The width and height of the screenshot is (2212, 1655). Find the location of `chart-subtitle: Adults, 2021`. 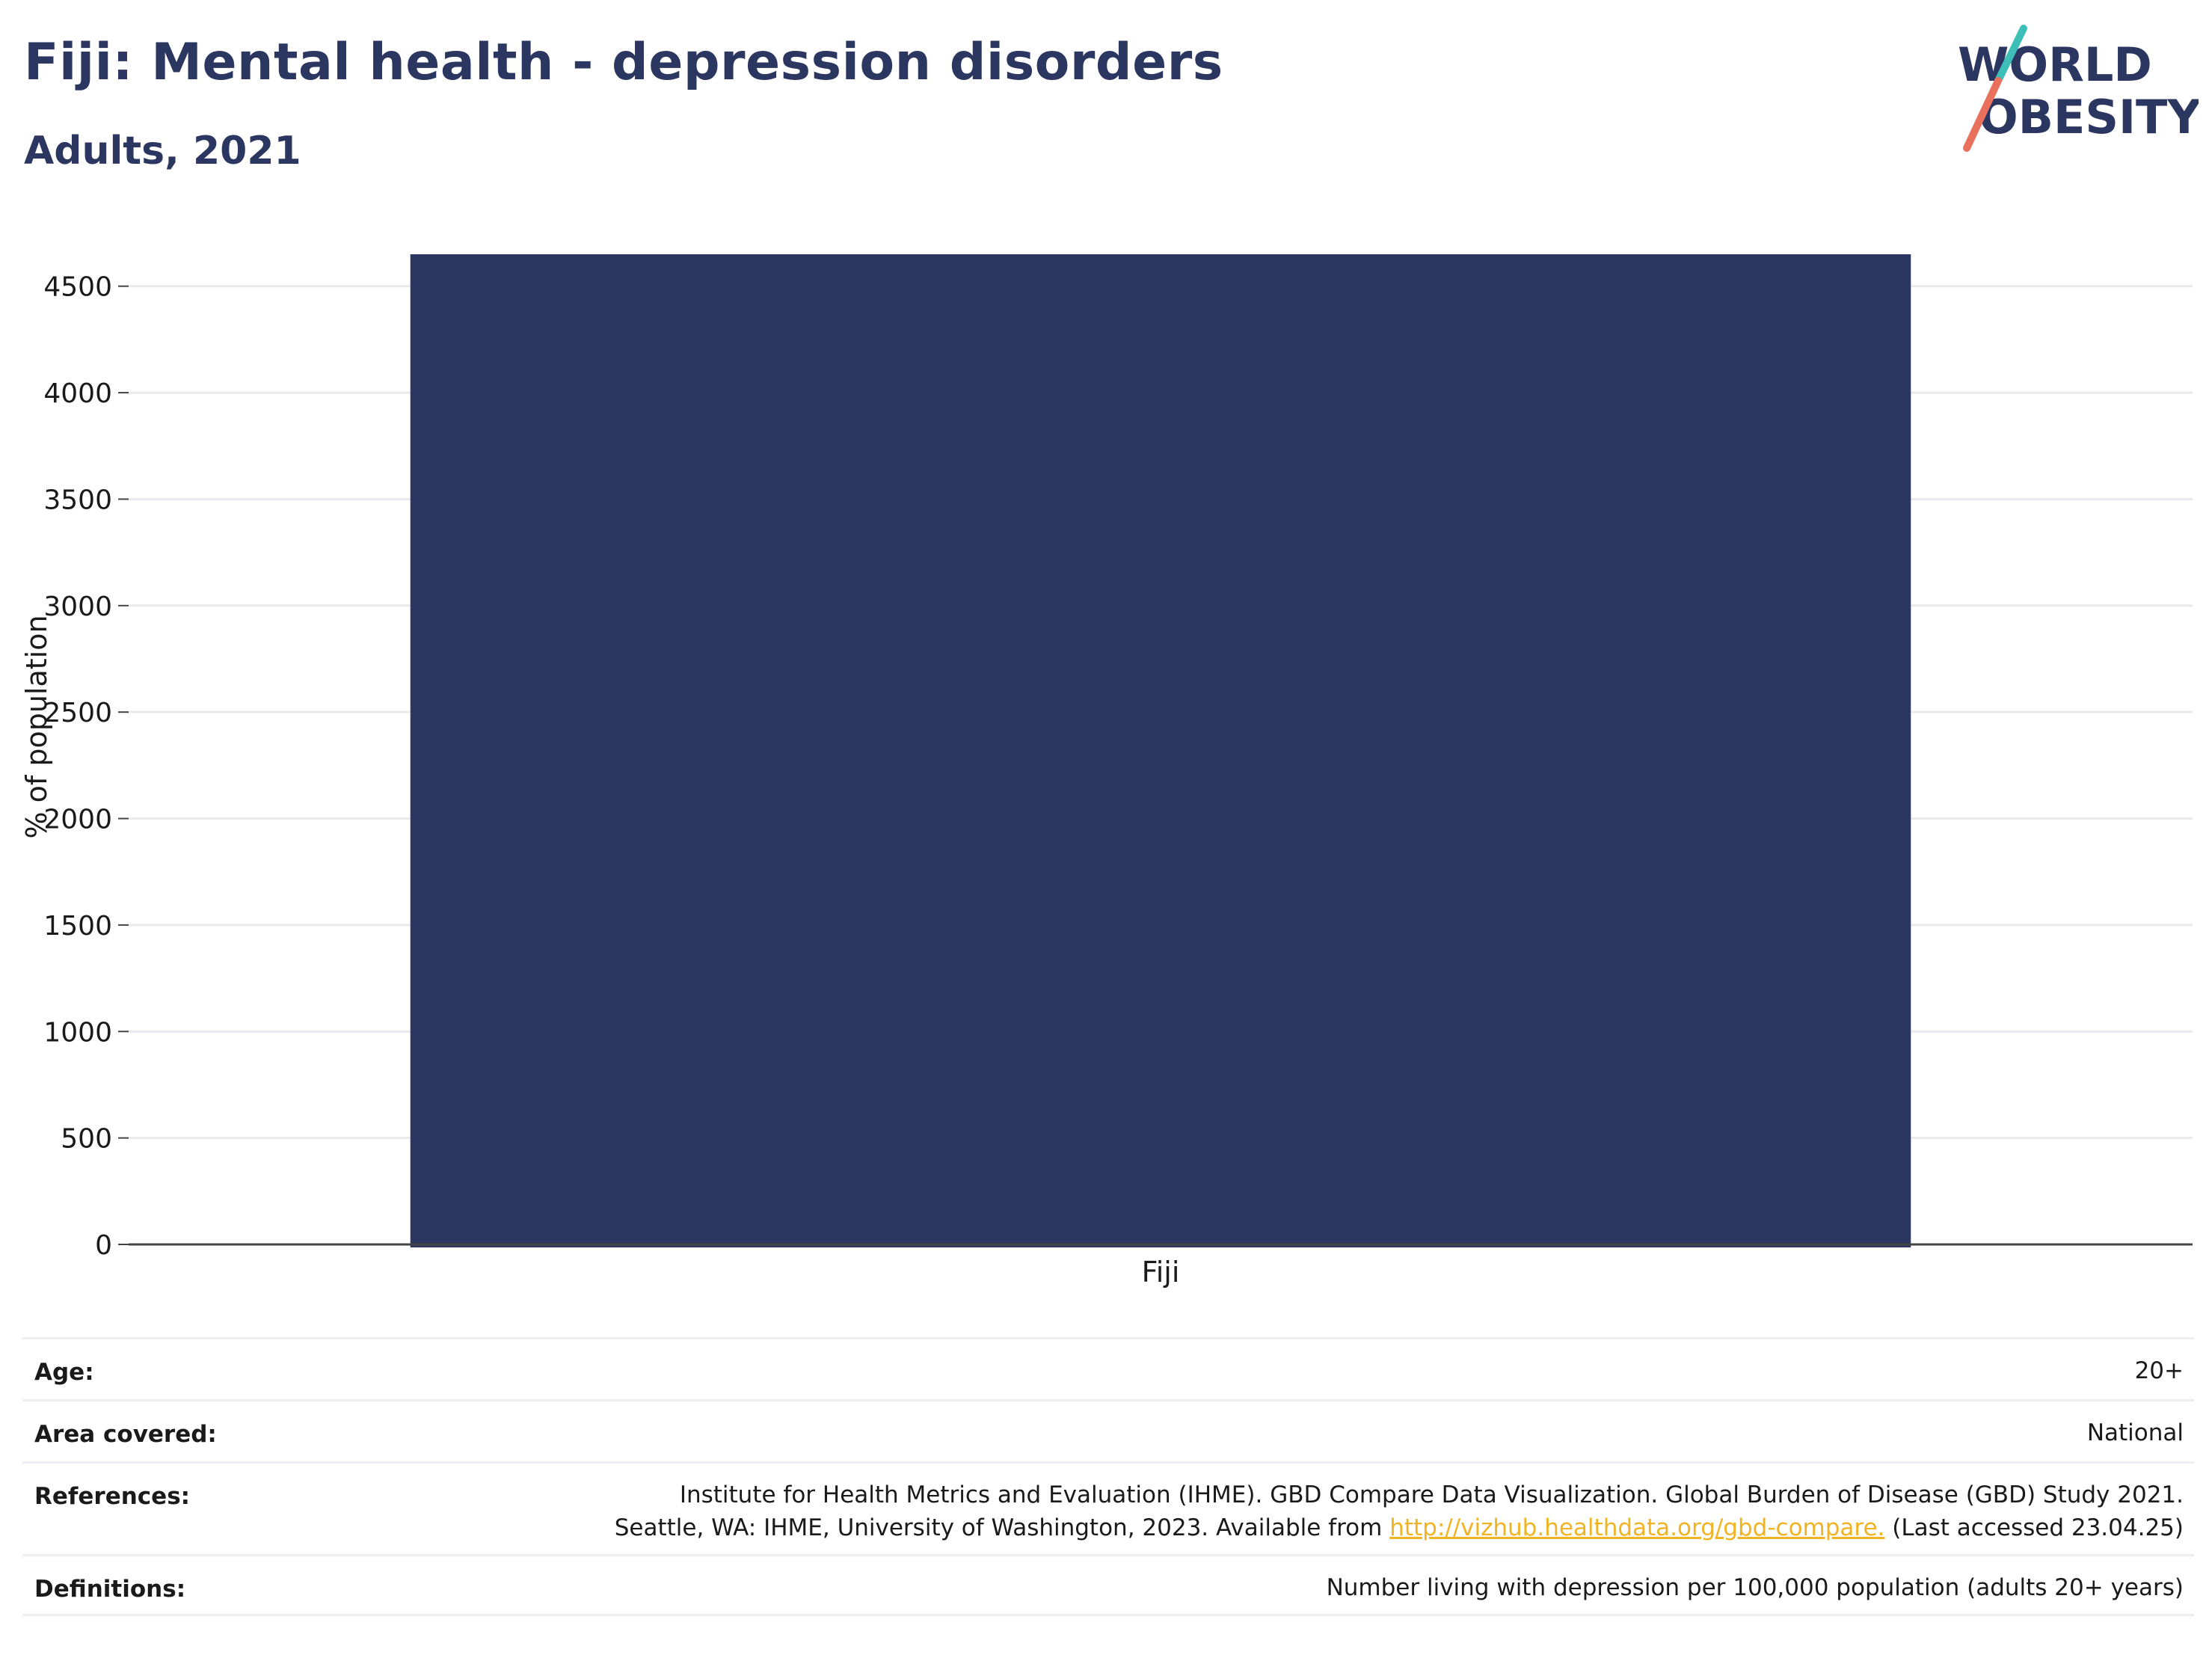

chart-subtitle: Adults, 2021 is located at coordinates (162, 151).